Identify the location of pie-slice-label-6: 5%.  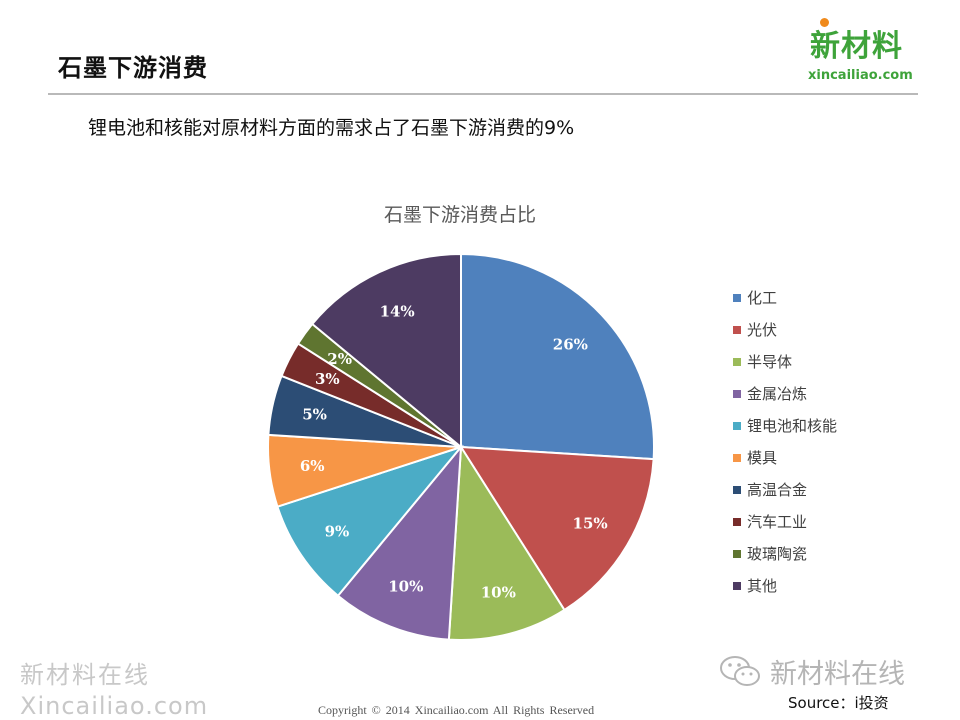
(314, 414).